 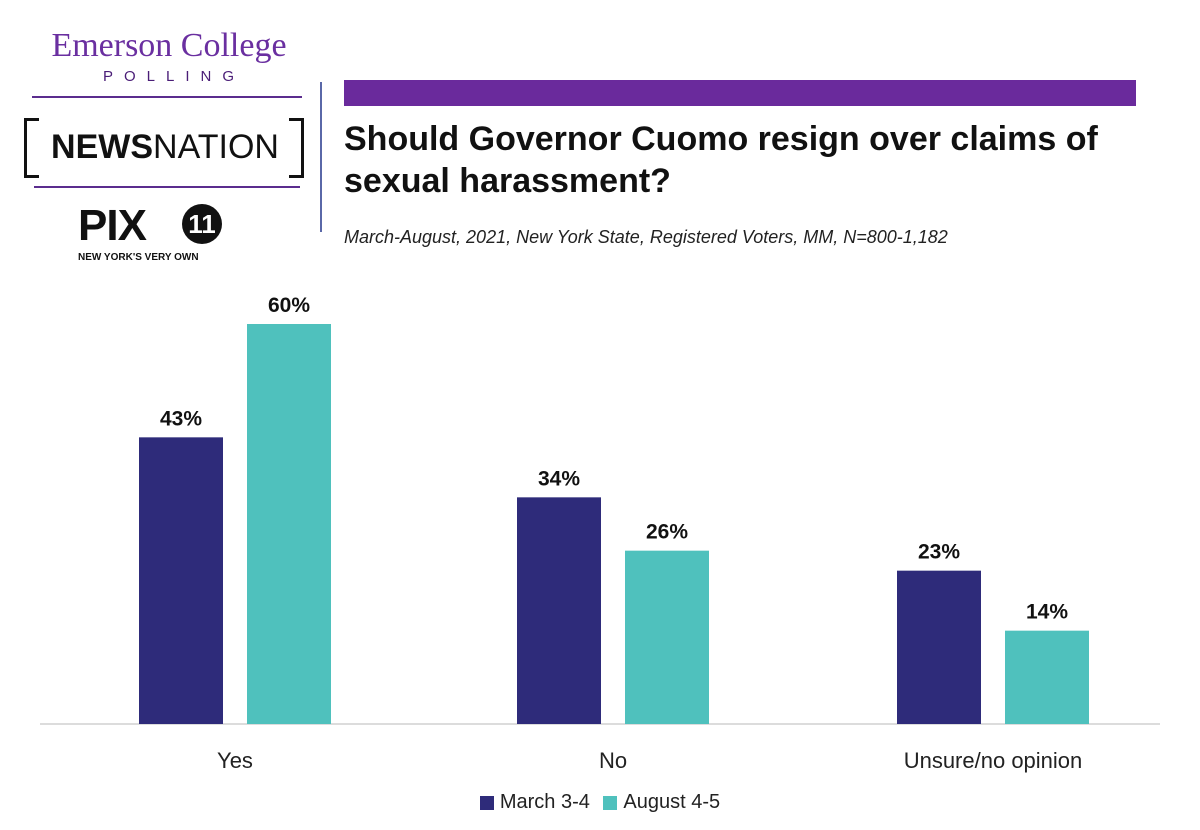 What do you see at coordinates (289, 305) in the screenshot?
I see `bar-value-label: 60%` at bounding box center [289, 305].